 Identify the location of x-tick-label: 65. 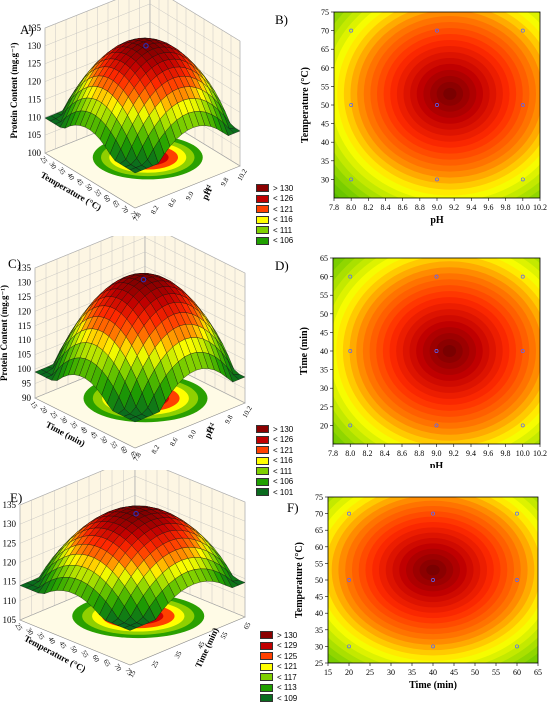
(107, 663).